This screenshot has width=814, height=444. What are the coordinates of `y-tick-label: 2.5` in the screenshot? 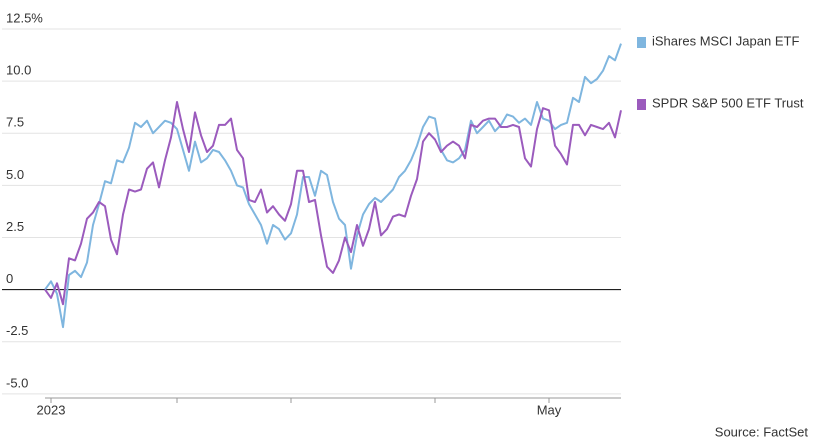 It's located at (15, 226).